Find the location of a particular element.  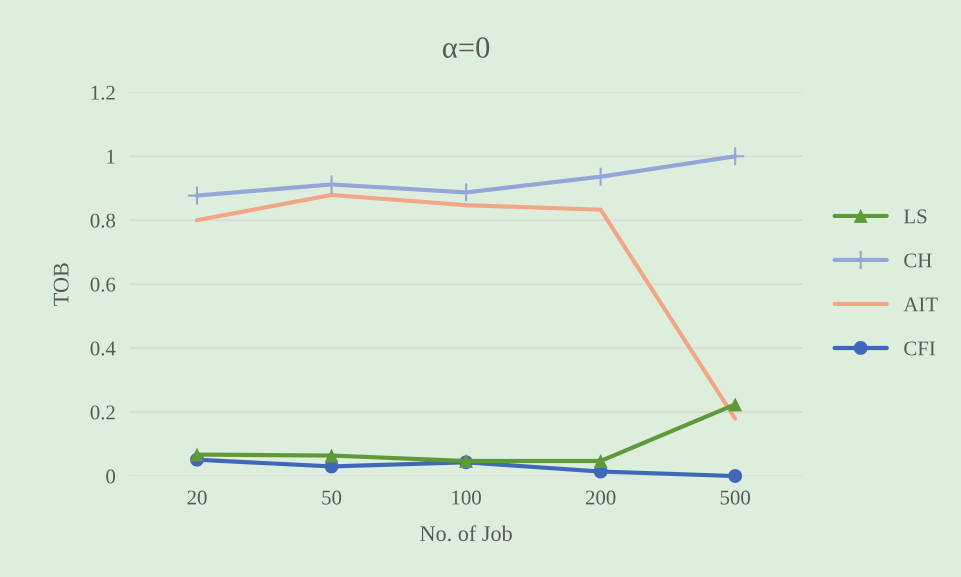

x-axis-title: No. of Job is located at coordinates (466, 533).